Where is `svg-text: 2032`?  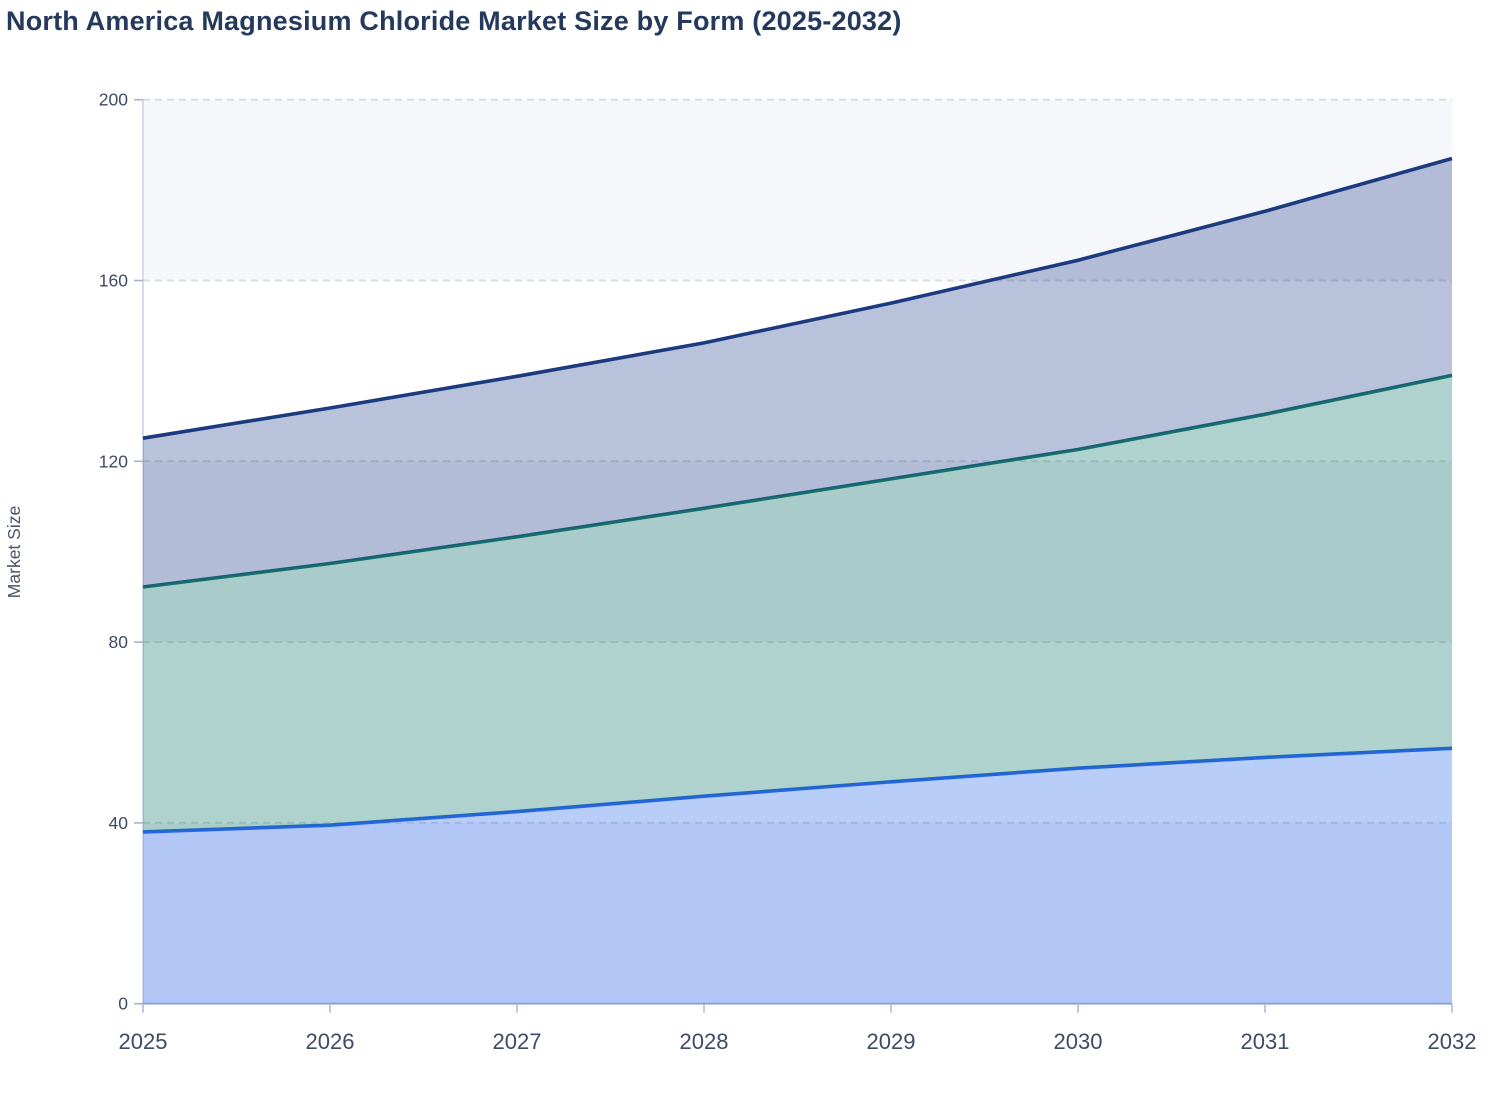 svg-text: 2032 is located at coordinates (1452, 1041).